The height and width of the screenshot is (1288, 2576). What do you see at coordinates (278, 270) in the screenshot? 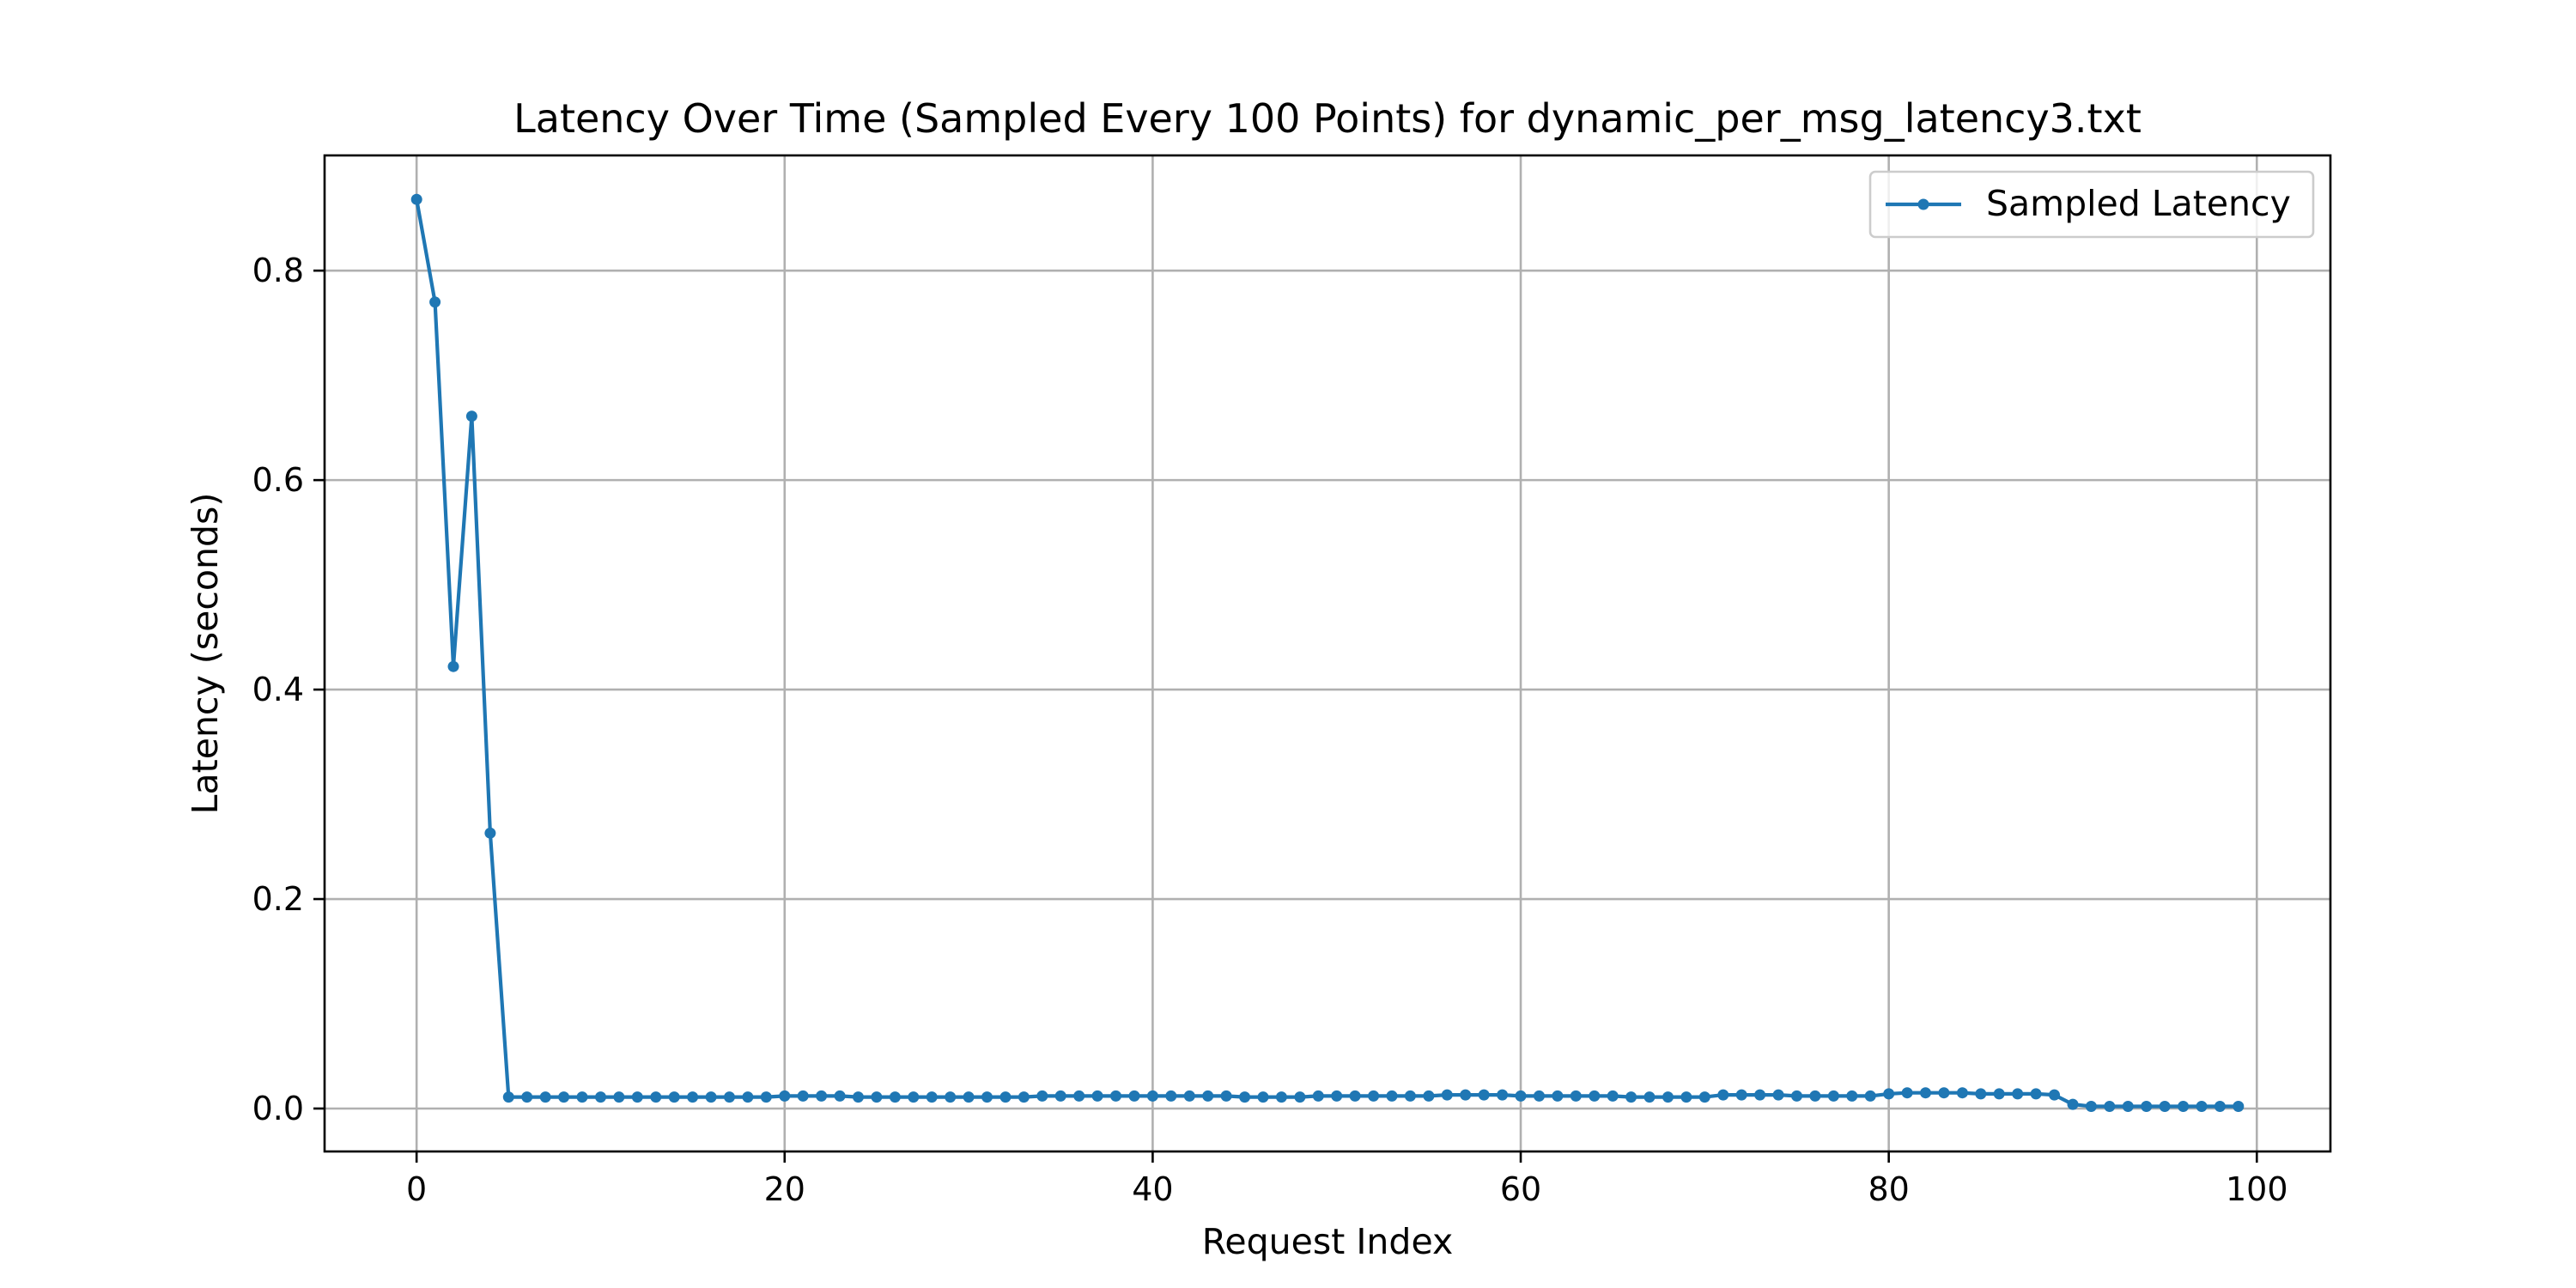
I see `y-tick-label: 0.8` at bounding box center [278, 270].